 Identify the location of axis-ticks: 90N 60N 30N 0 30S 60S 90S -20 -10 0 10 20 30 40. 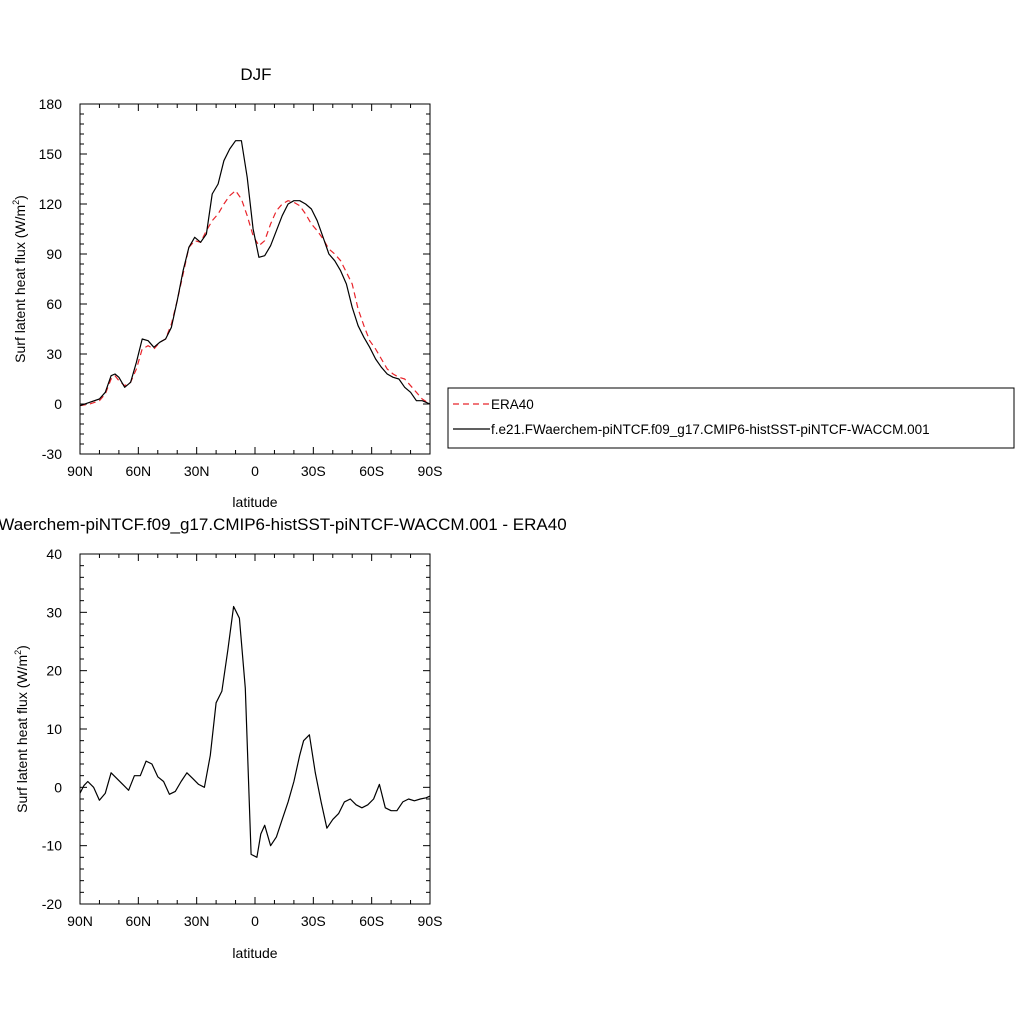
(242, 737).